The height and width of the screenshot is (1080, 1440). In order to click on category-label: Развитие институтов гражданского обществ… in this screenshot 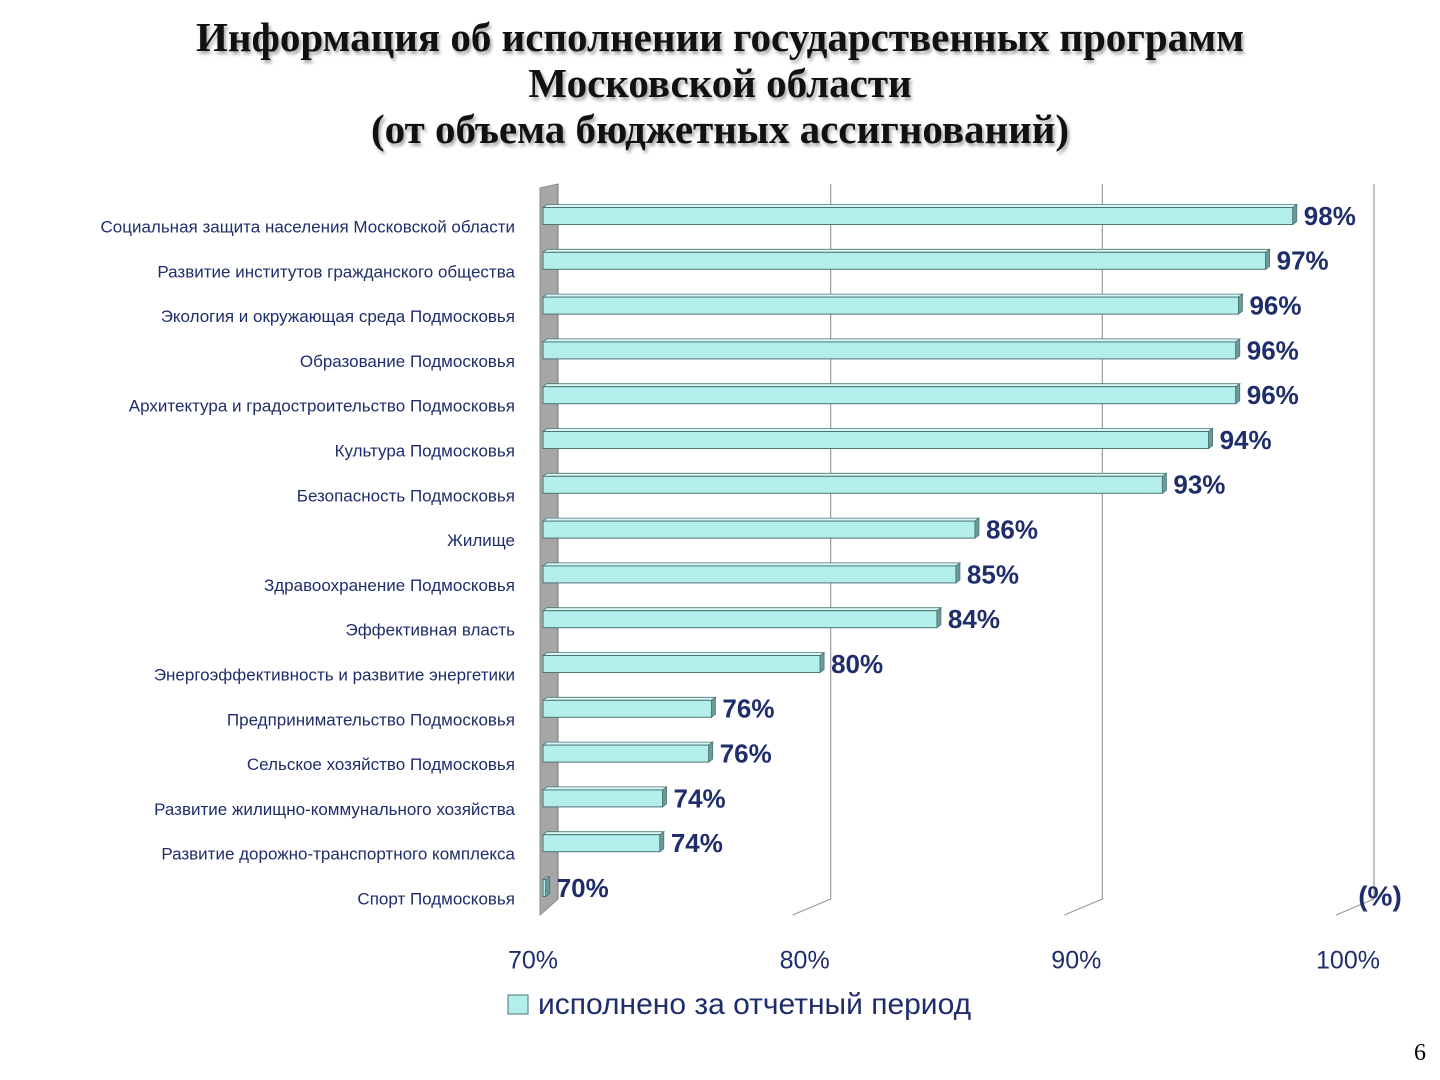, I will do `click(336, 271)`.